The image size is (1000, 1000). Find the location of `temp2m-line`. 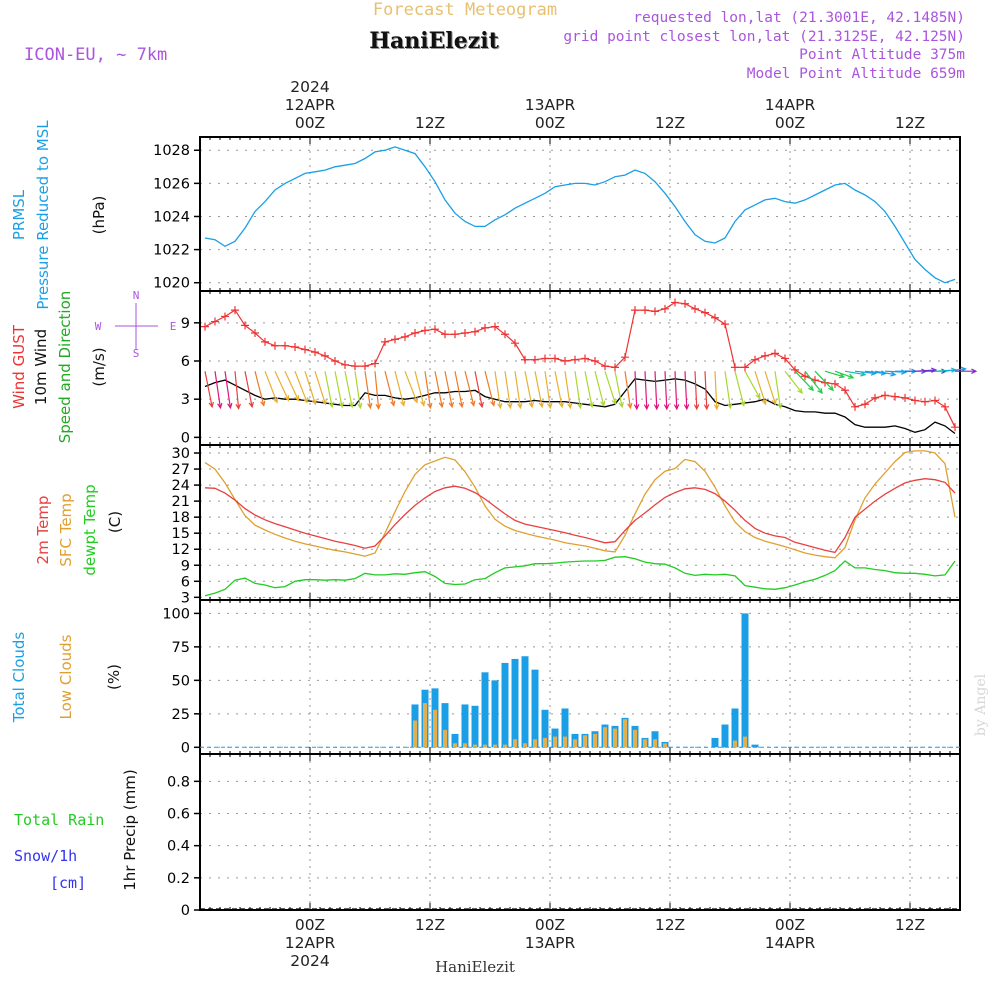

temp2m-line is located at coordinates (580, 516).